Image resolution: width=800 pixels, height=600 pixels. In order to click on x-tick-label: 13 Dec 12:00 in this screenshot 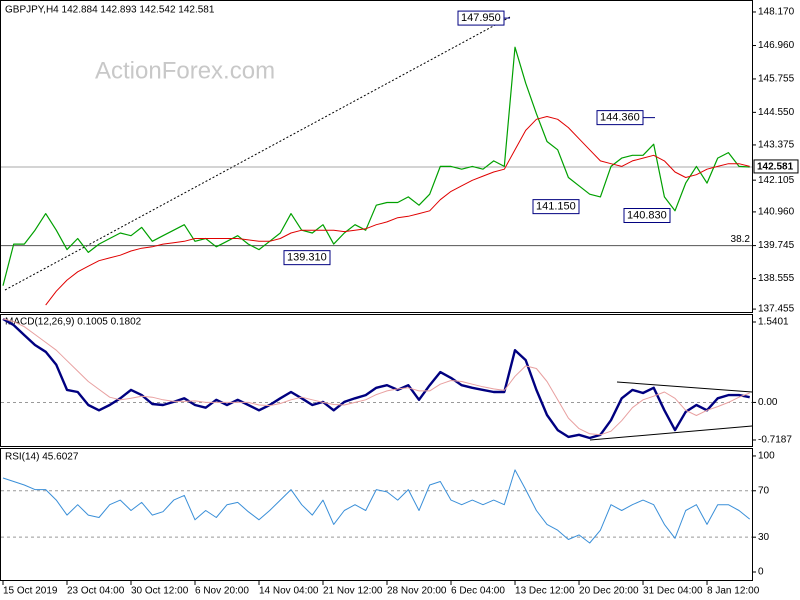, I will do `click(545, 591)`.